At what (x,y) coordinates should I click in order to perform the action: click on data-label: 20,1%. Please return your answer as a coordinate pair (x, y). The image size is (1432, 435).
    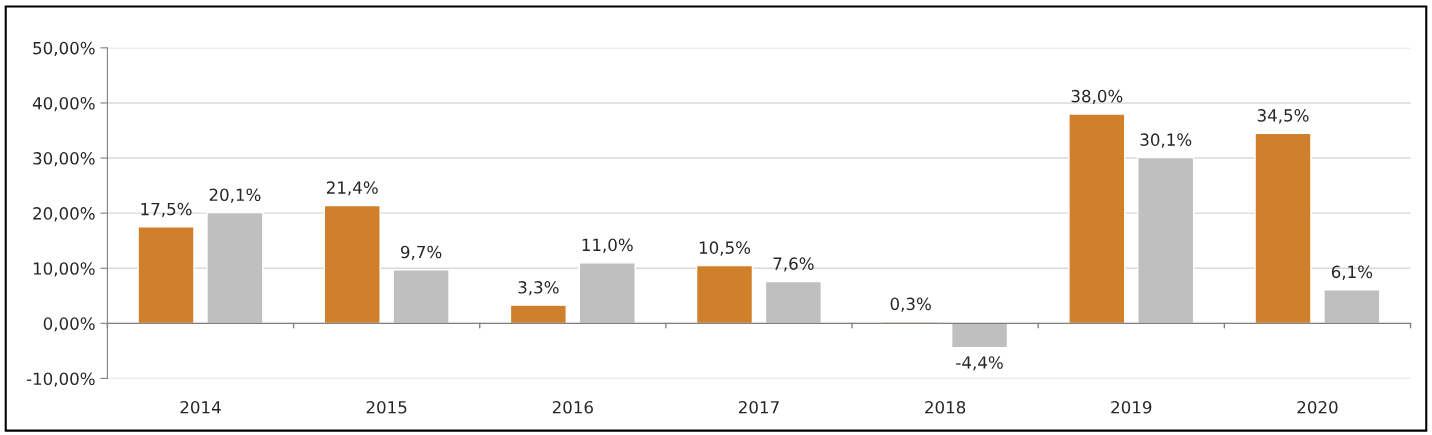
    Looking at the image, I should click on (235, 195).